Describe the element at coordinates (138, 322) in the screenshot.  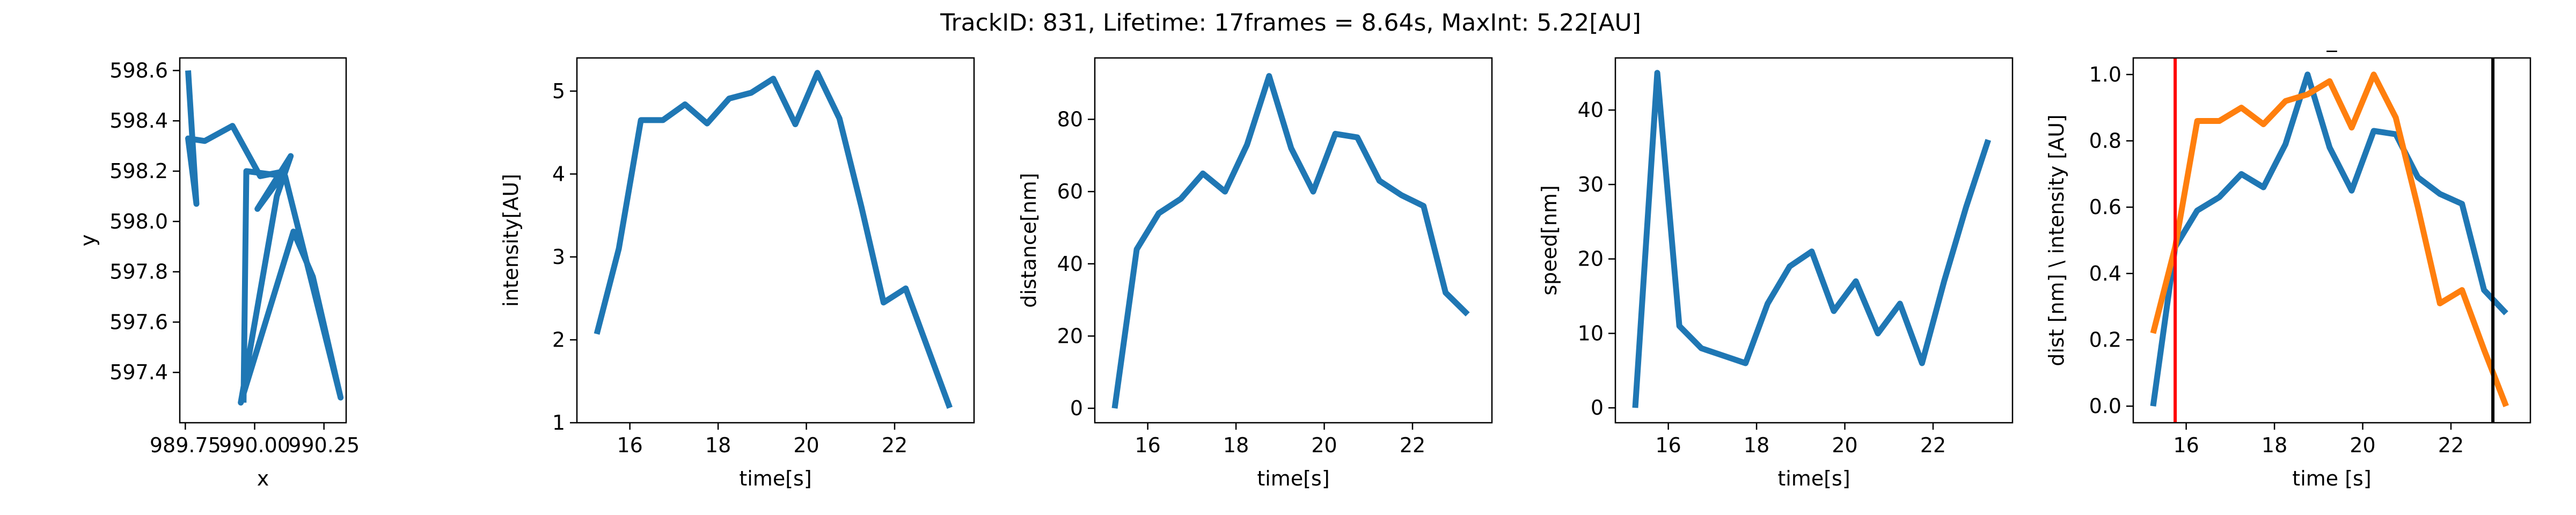
I see `y-tick-label: 597.6` at that location.